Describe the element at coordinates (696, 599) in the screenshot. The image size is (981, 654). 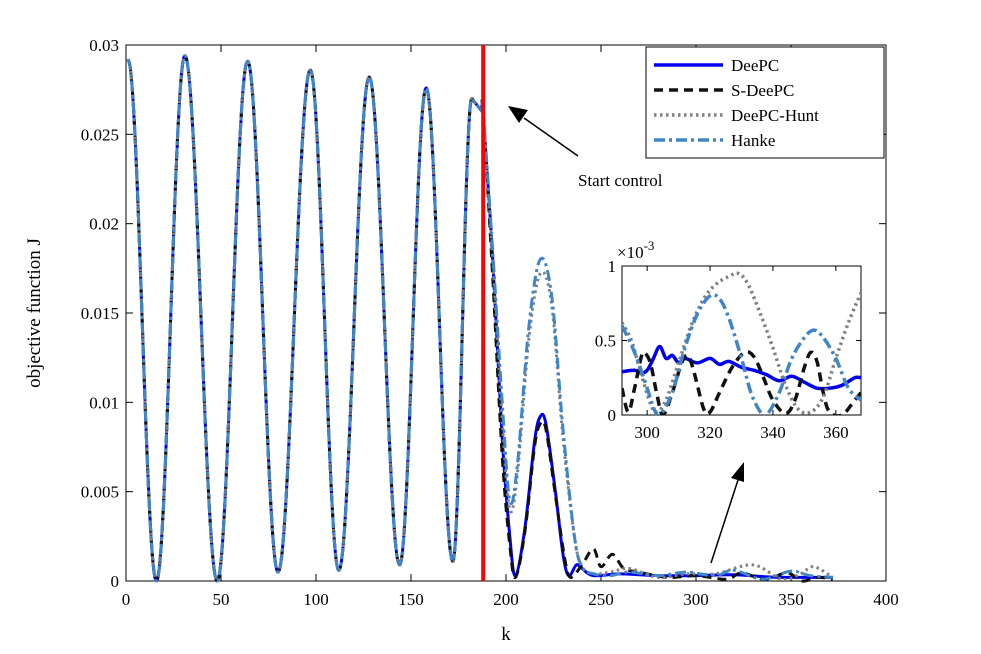
I see `x-tick-label: 300` at that location.